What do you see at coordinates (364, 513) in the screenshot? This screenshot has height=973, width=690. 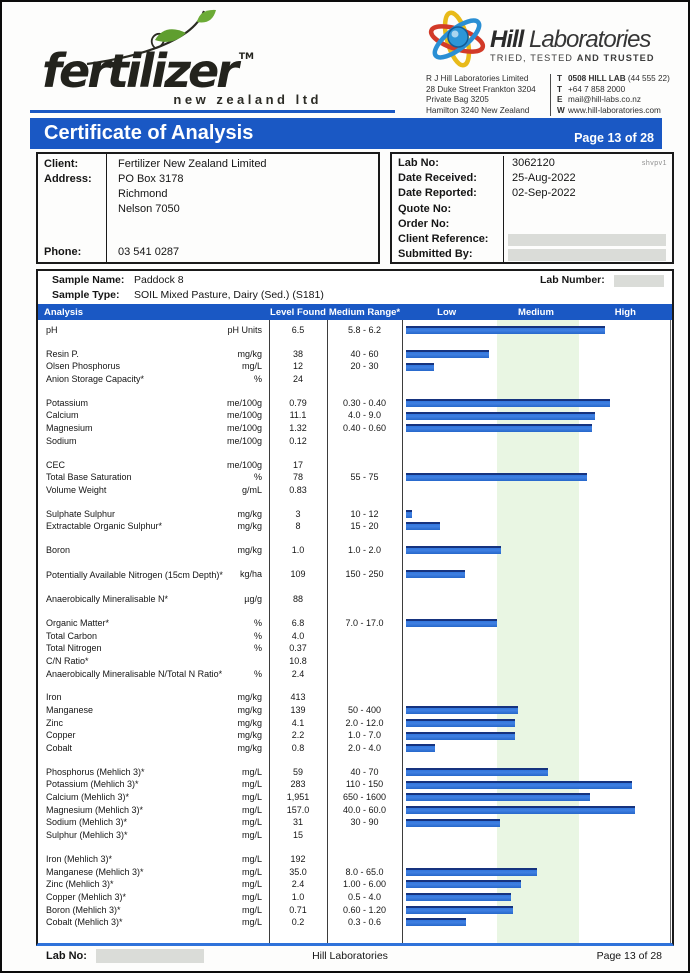 I see `medium-range-value: 10 - 12` at bounding box center [364, 513].